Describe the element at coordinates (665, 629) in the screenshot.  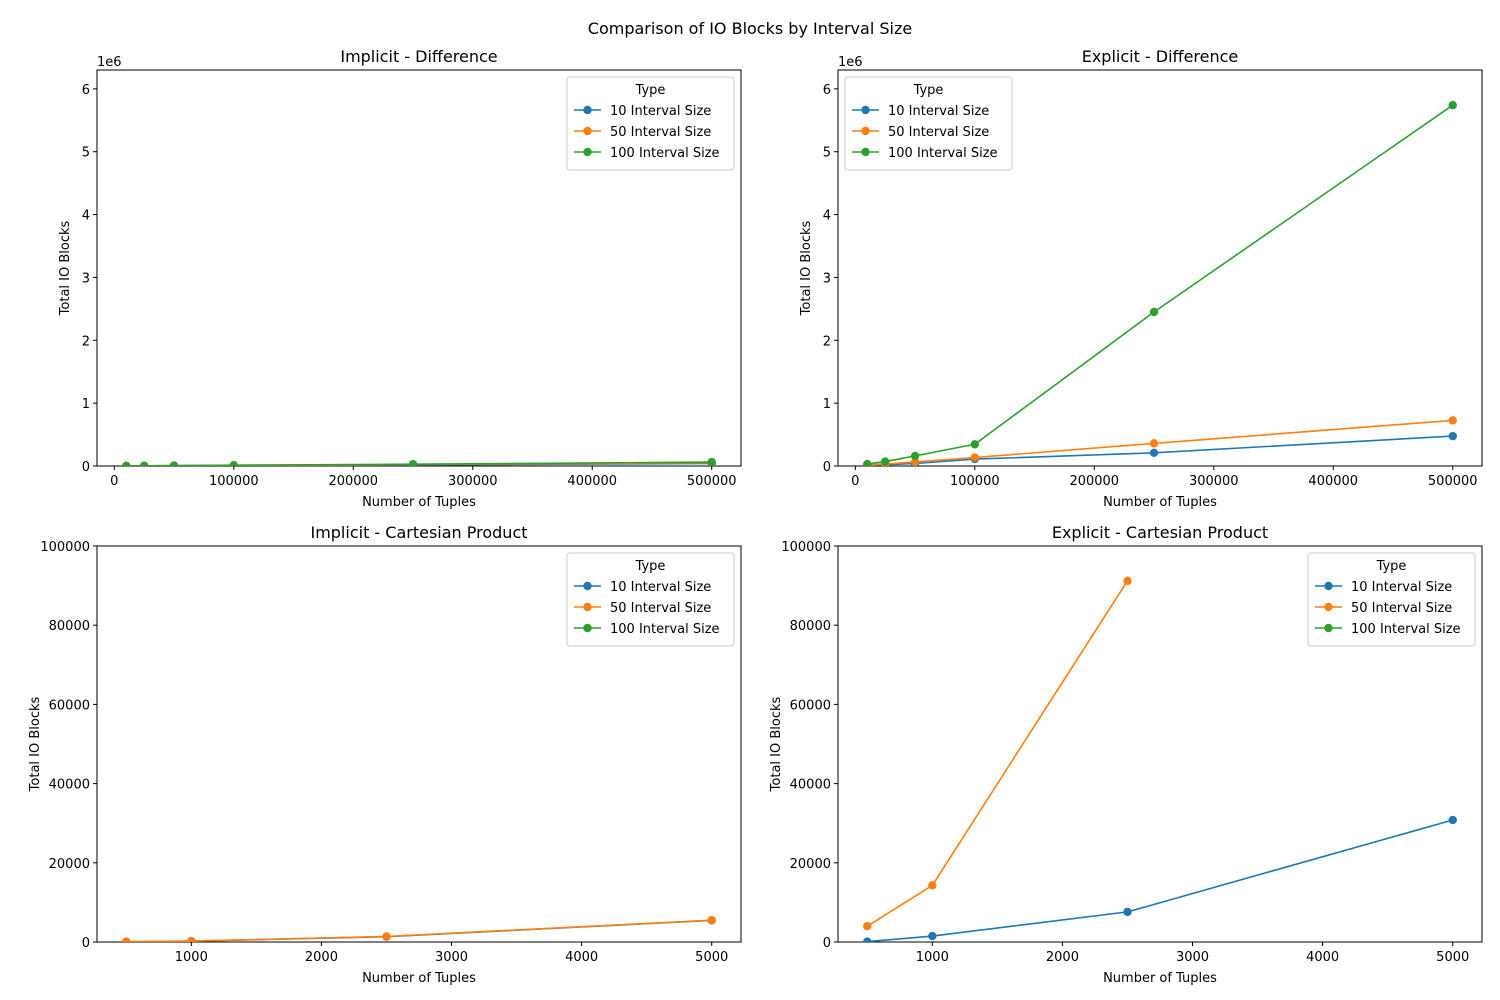
I see `legend-entry-label: 100 Interval Size` at that location.